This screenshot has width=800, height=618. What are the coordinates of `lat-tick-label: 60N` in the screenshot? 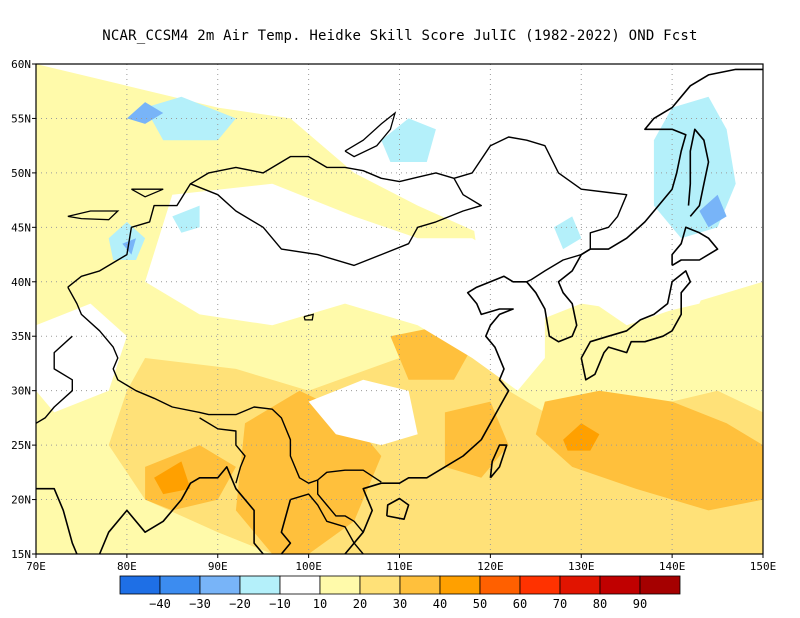 It's located at (21, 64).